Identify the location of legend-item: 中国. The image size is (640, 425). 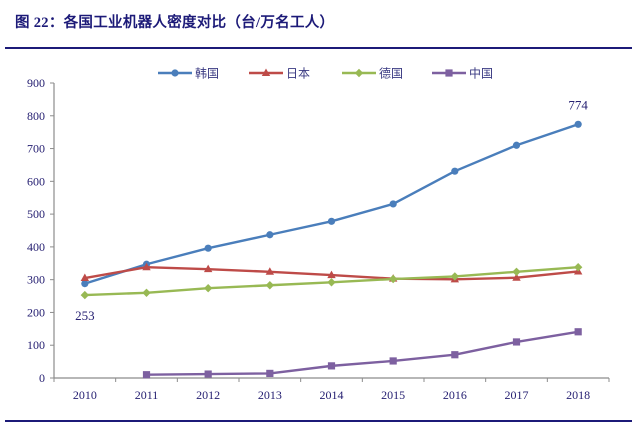
(462, 73).